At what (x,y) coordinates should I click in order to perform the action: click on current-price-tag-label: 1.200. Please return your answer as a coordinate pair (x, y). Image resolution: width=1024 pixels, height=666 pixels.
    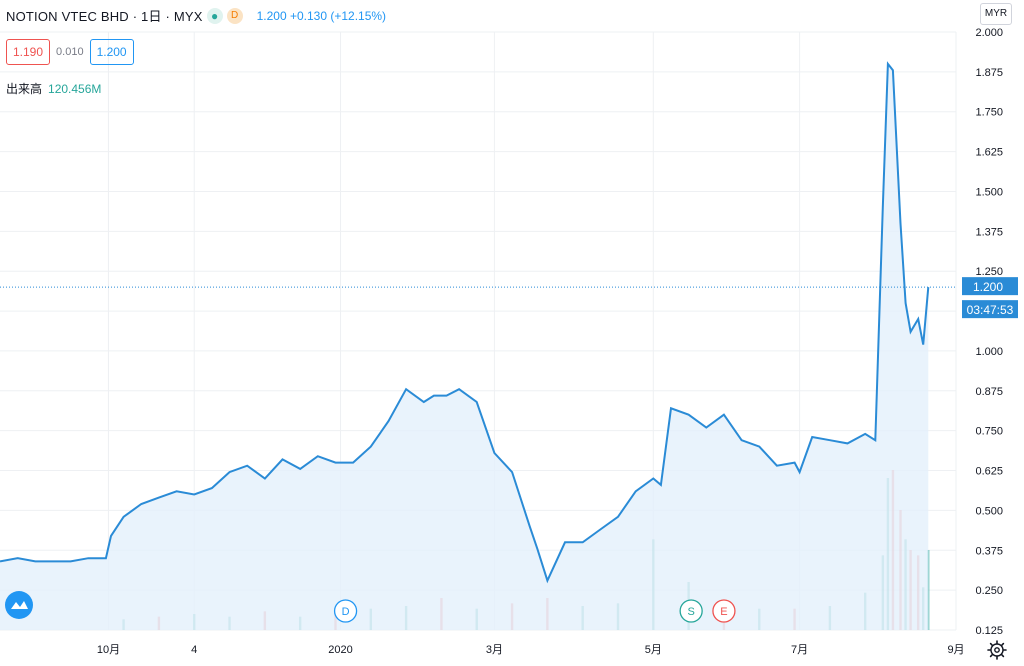
    Looking at the image, I should click on (988, 287).